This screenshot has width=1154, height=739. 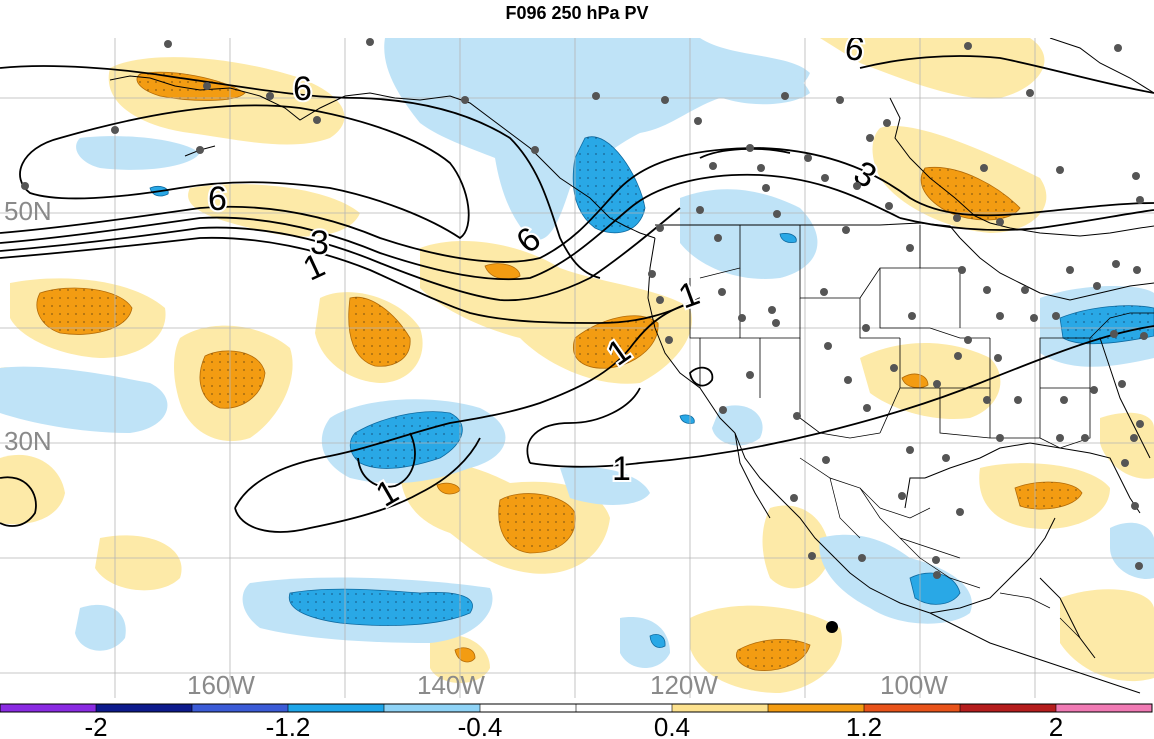 What do you see at coordinates (217, 199) in the screenshot?
I see `contour-label-6-pacific: 6` at bounding box center [217, 199].